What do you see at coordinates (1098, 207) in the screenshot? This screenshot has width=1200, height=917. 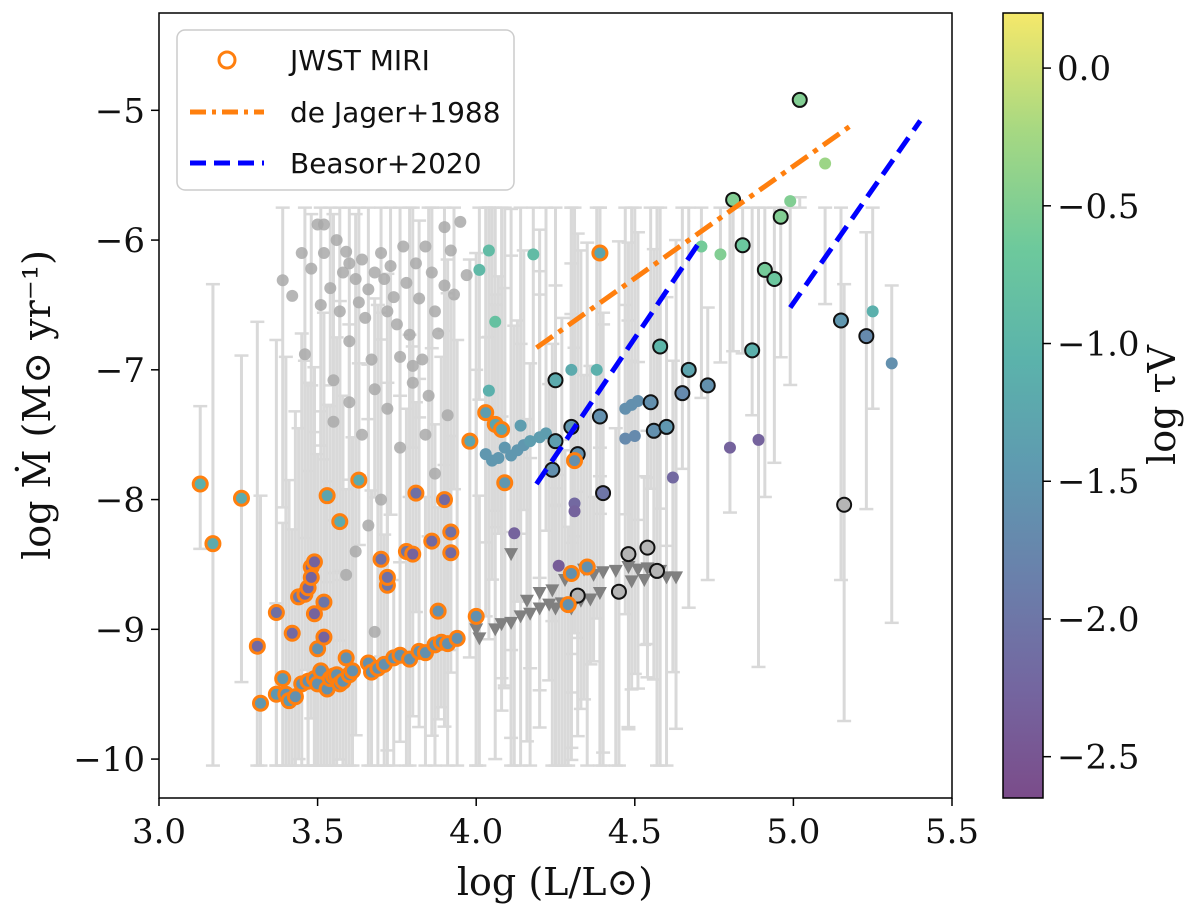 I see `colorbar-tick-label: −0.5` at bounding box center [1098, 207].